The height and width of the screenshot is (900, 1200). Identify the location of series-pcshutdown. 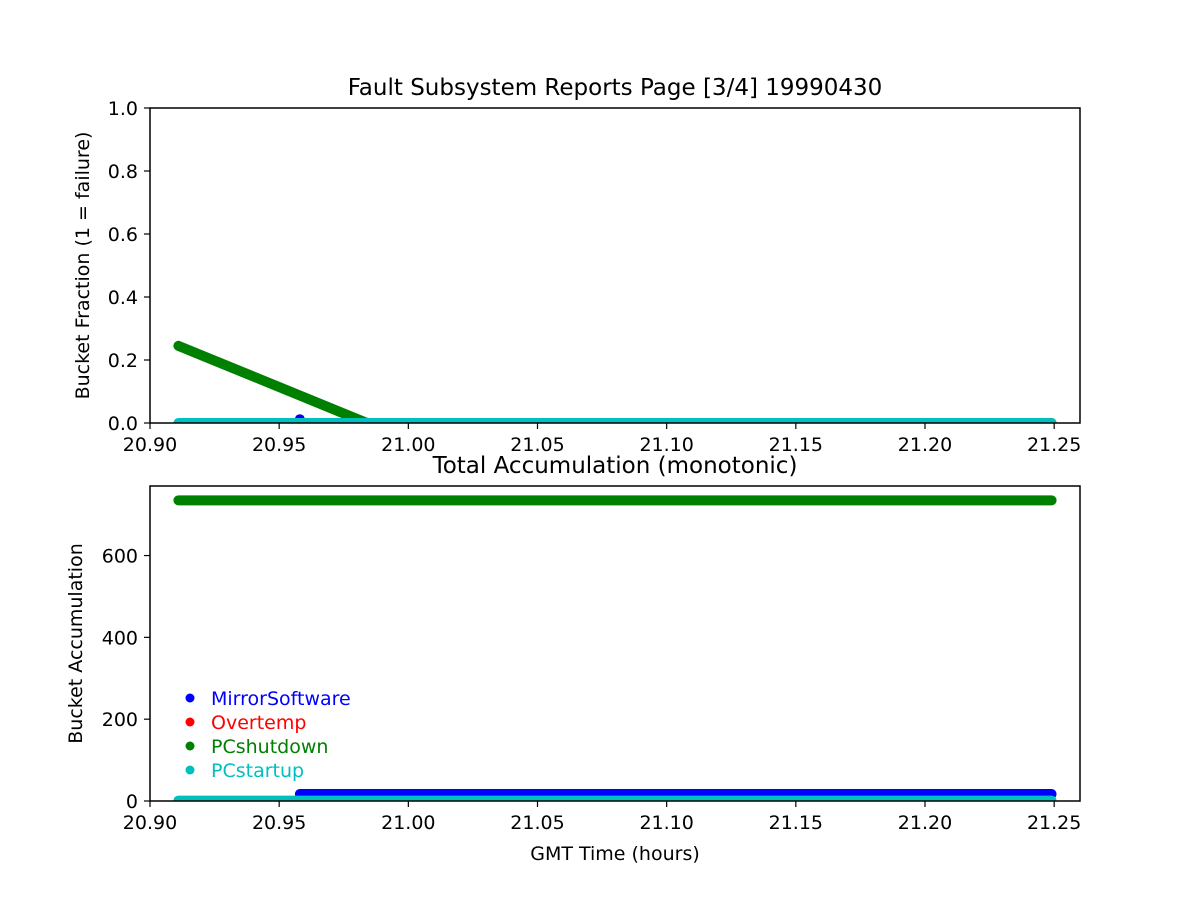
(615, 381).